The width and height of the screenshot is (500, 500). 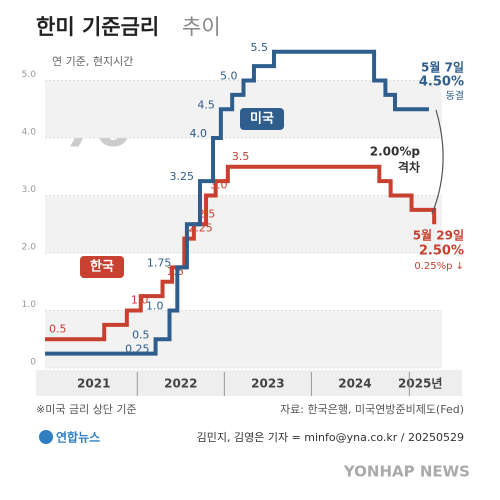 I want to click on x-tick-label: 2021, so click(x=93, y=384).